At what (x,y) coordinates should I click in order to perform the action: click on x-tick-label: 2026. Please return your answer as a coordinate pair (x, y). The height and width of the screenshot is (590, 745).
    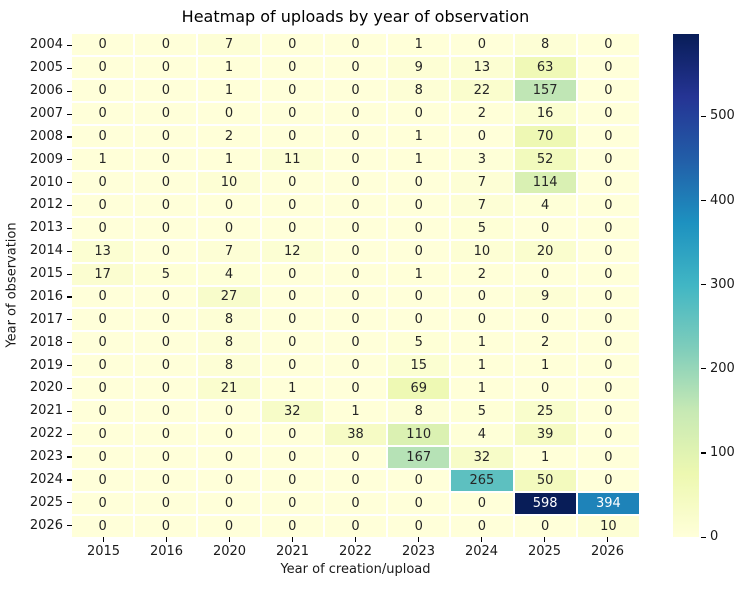
    Looking at the image, I should click on (607, 551).